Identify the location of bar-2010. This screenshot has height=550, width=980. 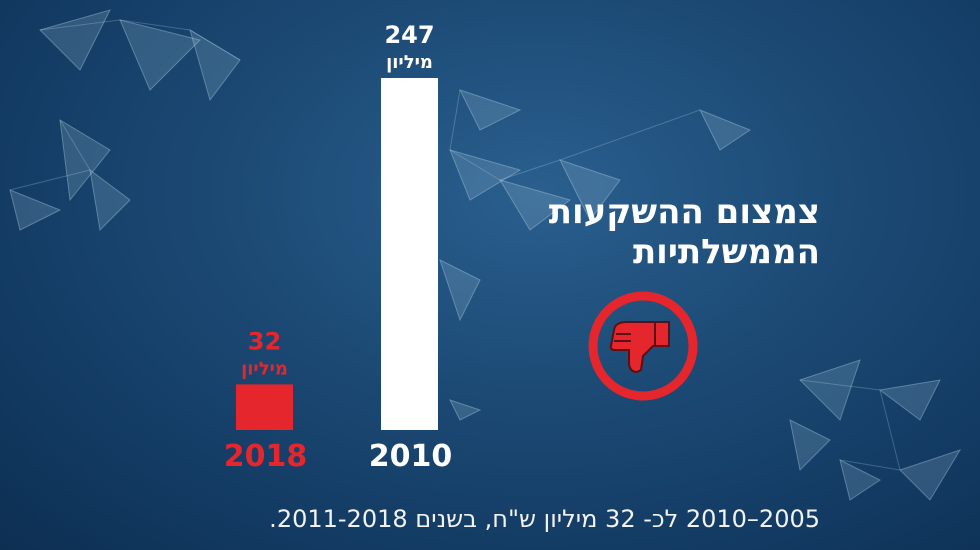
(409, 254).